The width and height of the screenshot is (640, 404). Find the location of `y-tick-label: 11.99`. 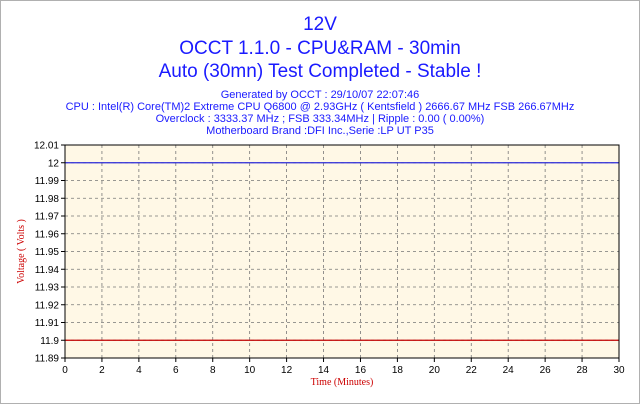

y-tick-label: 11.99 is located at coordinates (47, 181).